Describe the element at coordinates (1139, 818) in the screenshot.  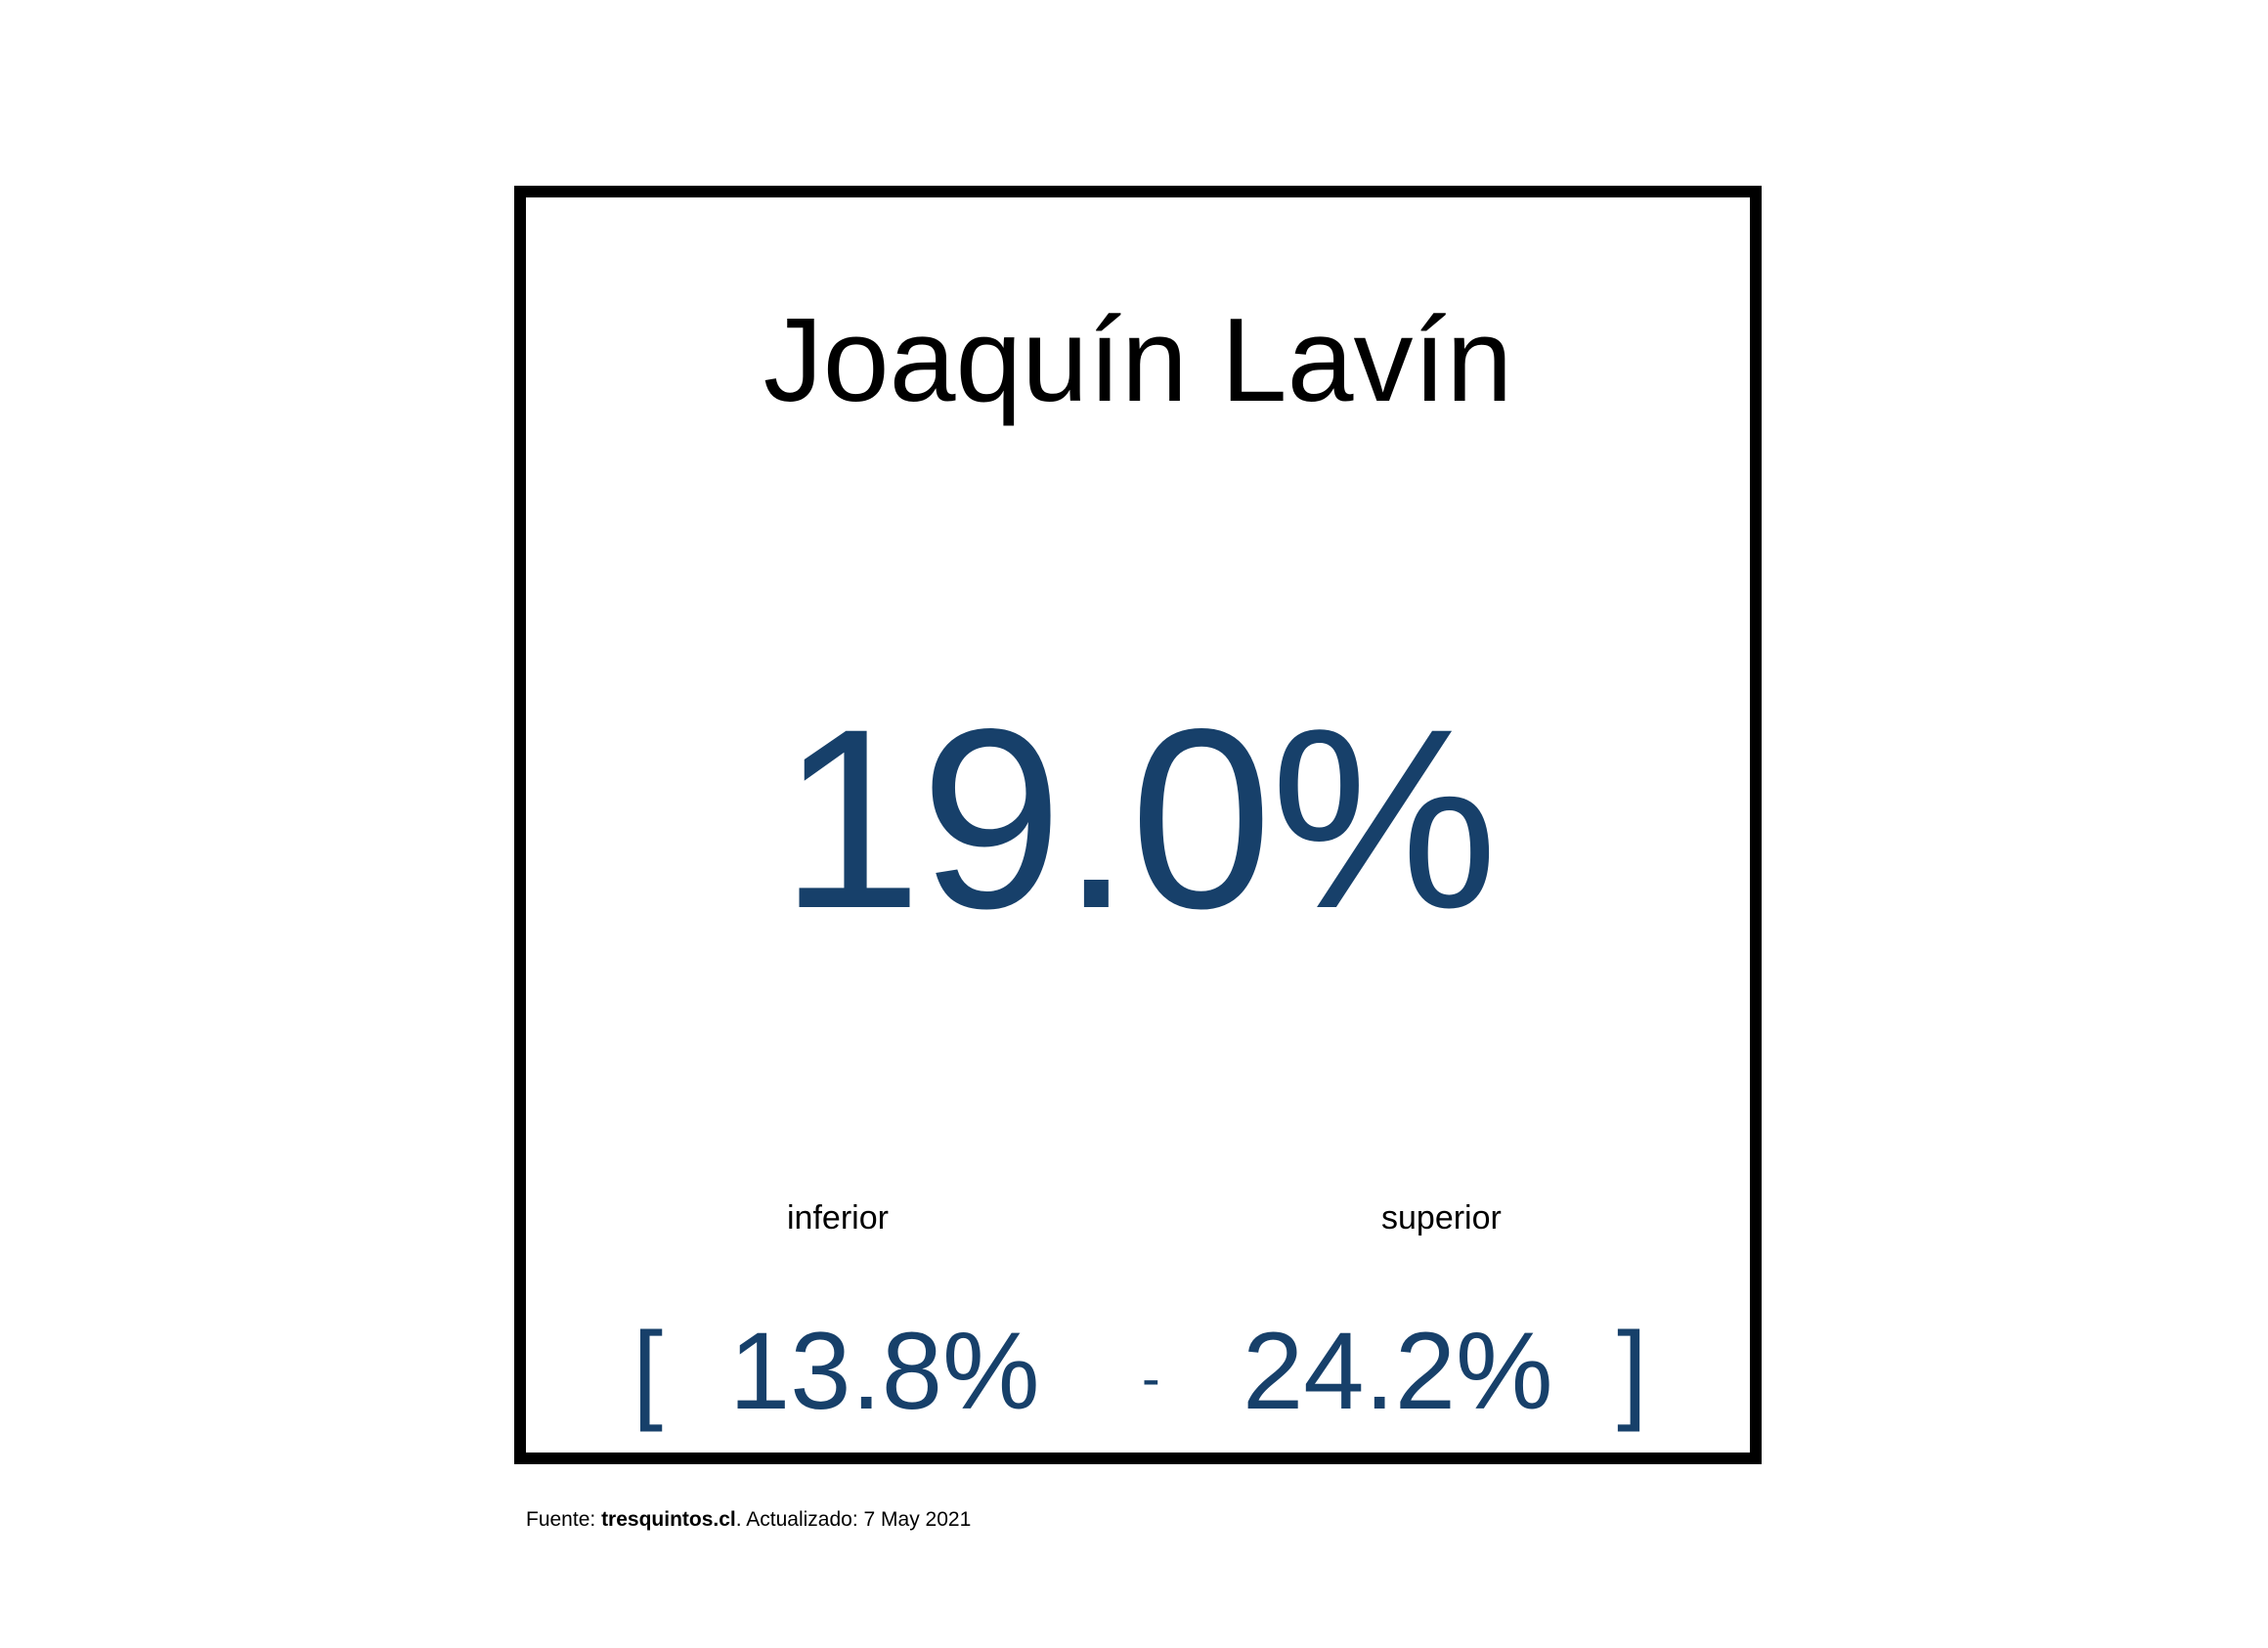
I see `point-estimate: 19.0%` at that location.